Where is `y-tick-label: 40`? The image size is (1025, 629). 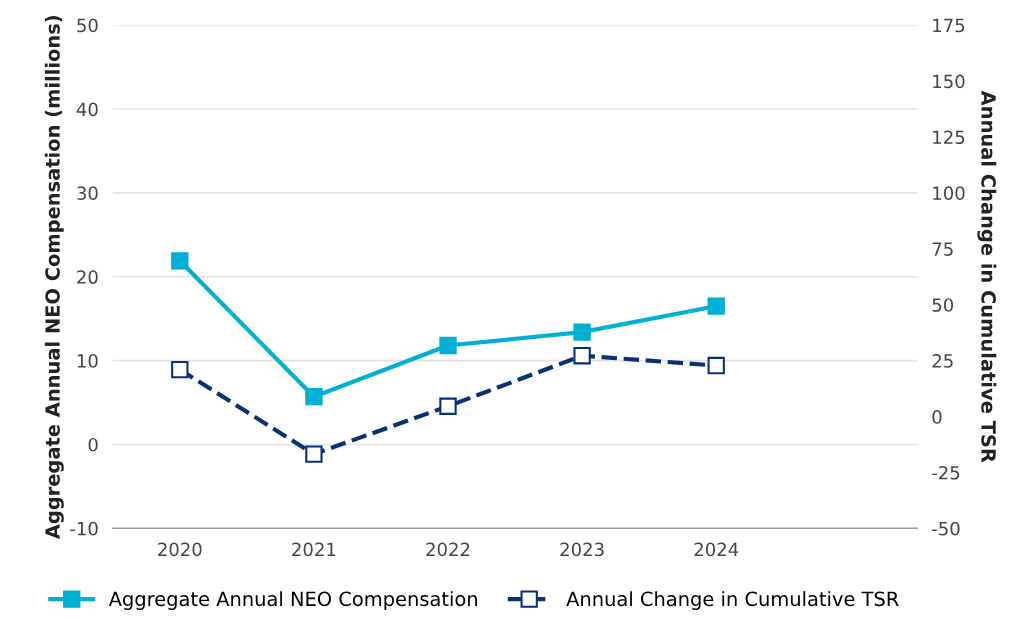
y-tick-label: 40 is located at coordinates (87, 109).